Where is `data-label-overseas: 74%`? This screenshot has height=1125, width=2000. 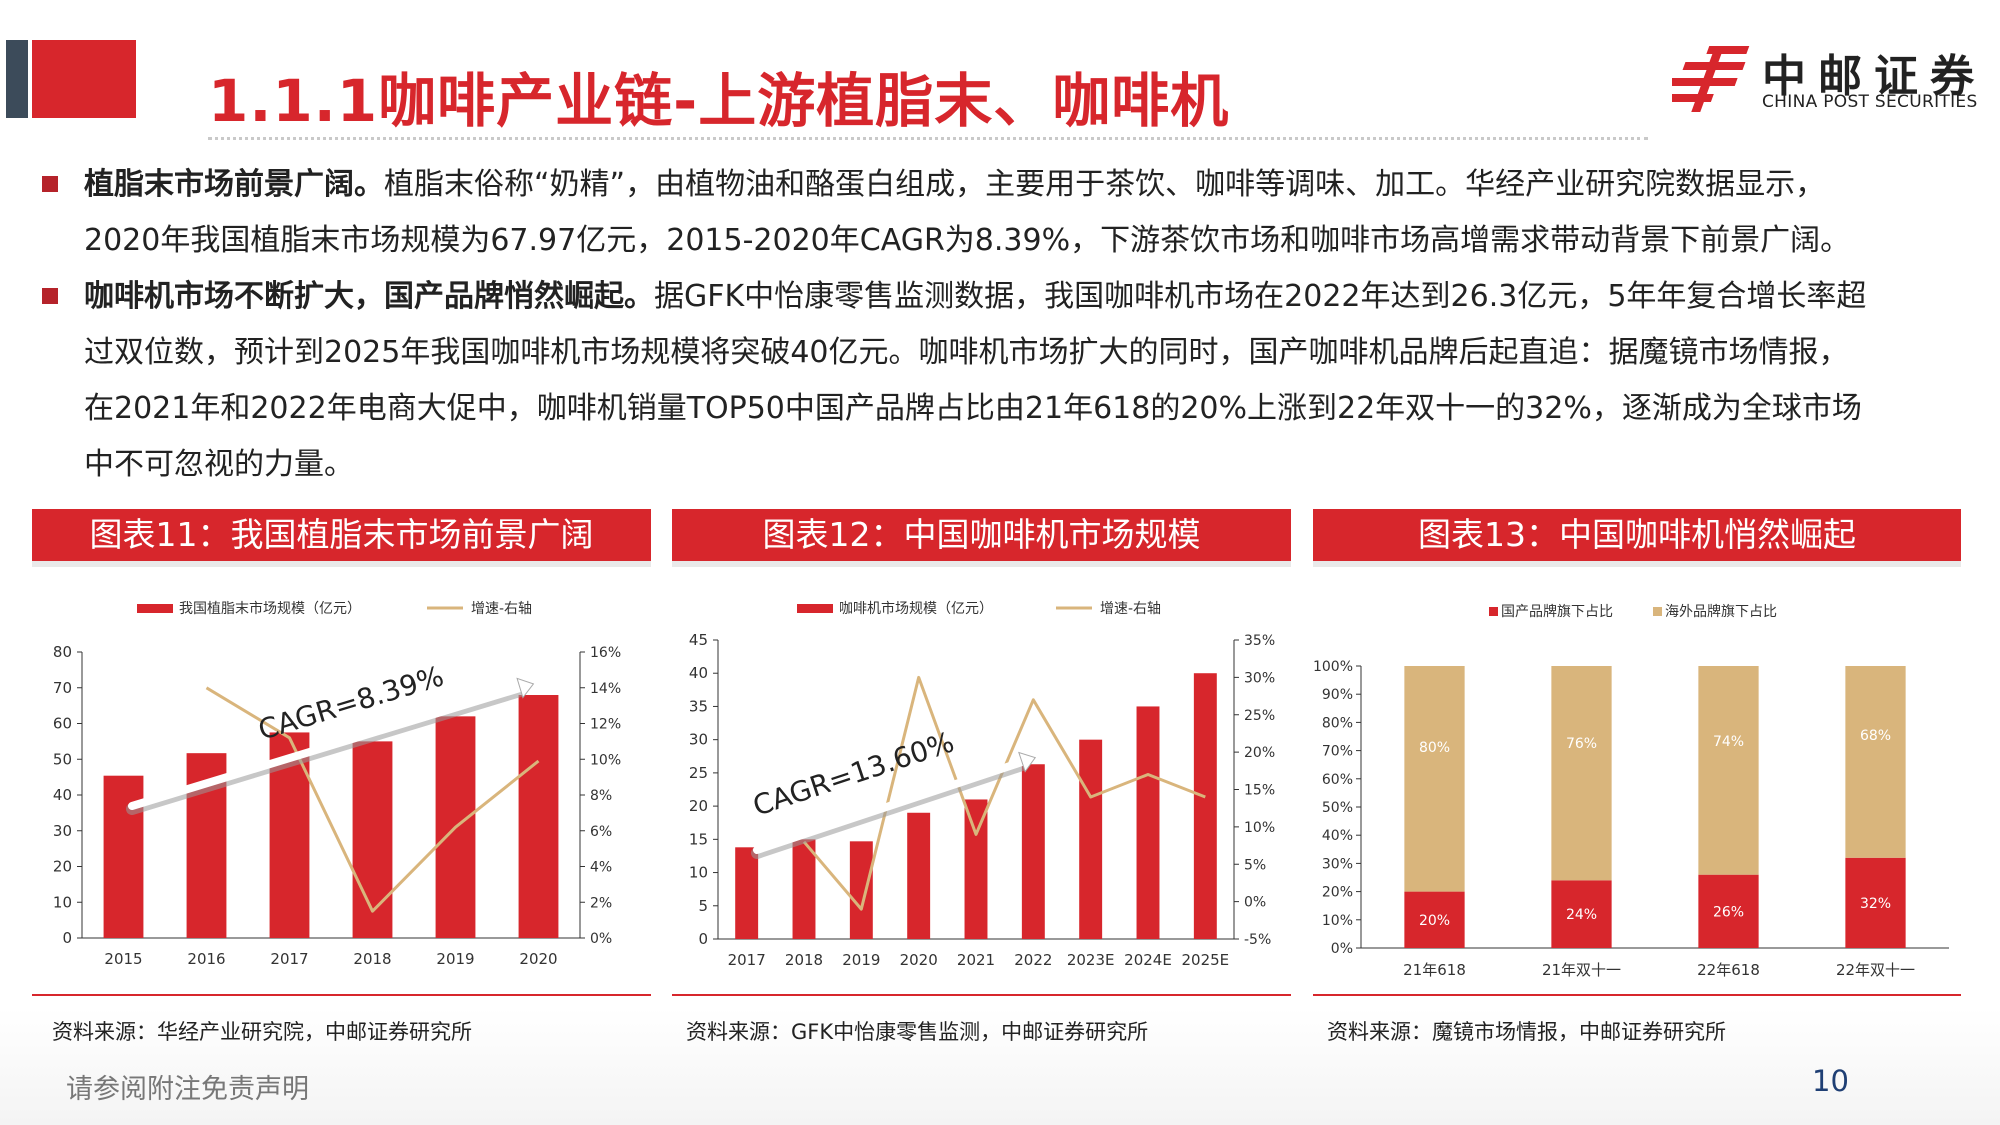 data-label-overseas: 74% is located at coordinates (1728, 742).